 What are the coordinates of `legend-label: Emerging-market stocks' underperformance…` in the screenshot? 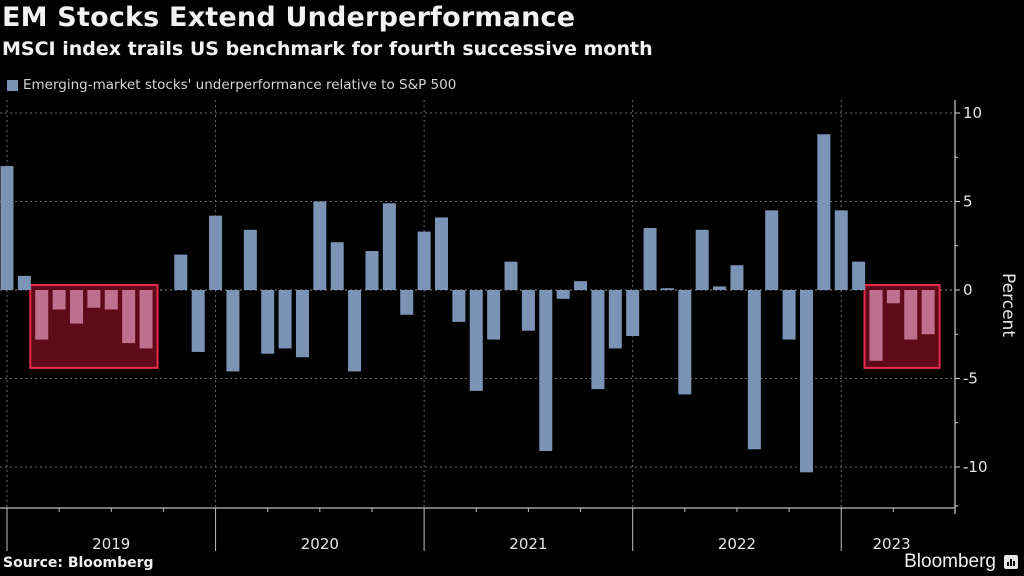 It's located at (240, 85).